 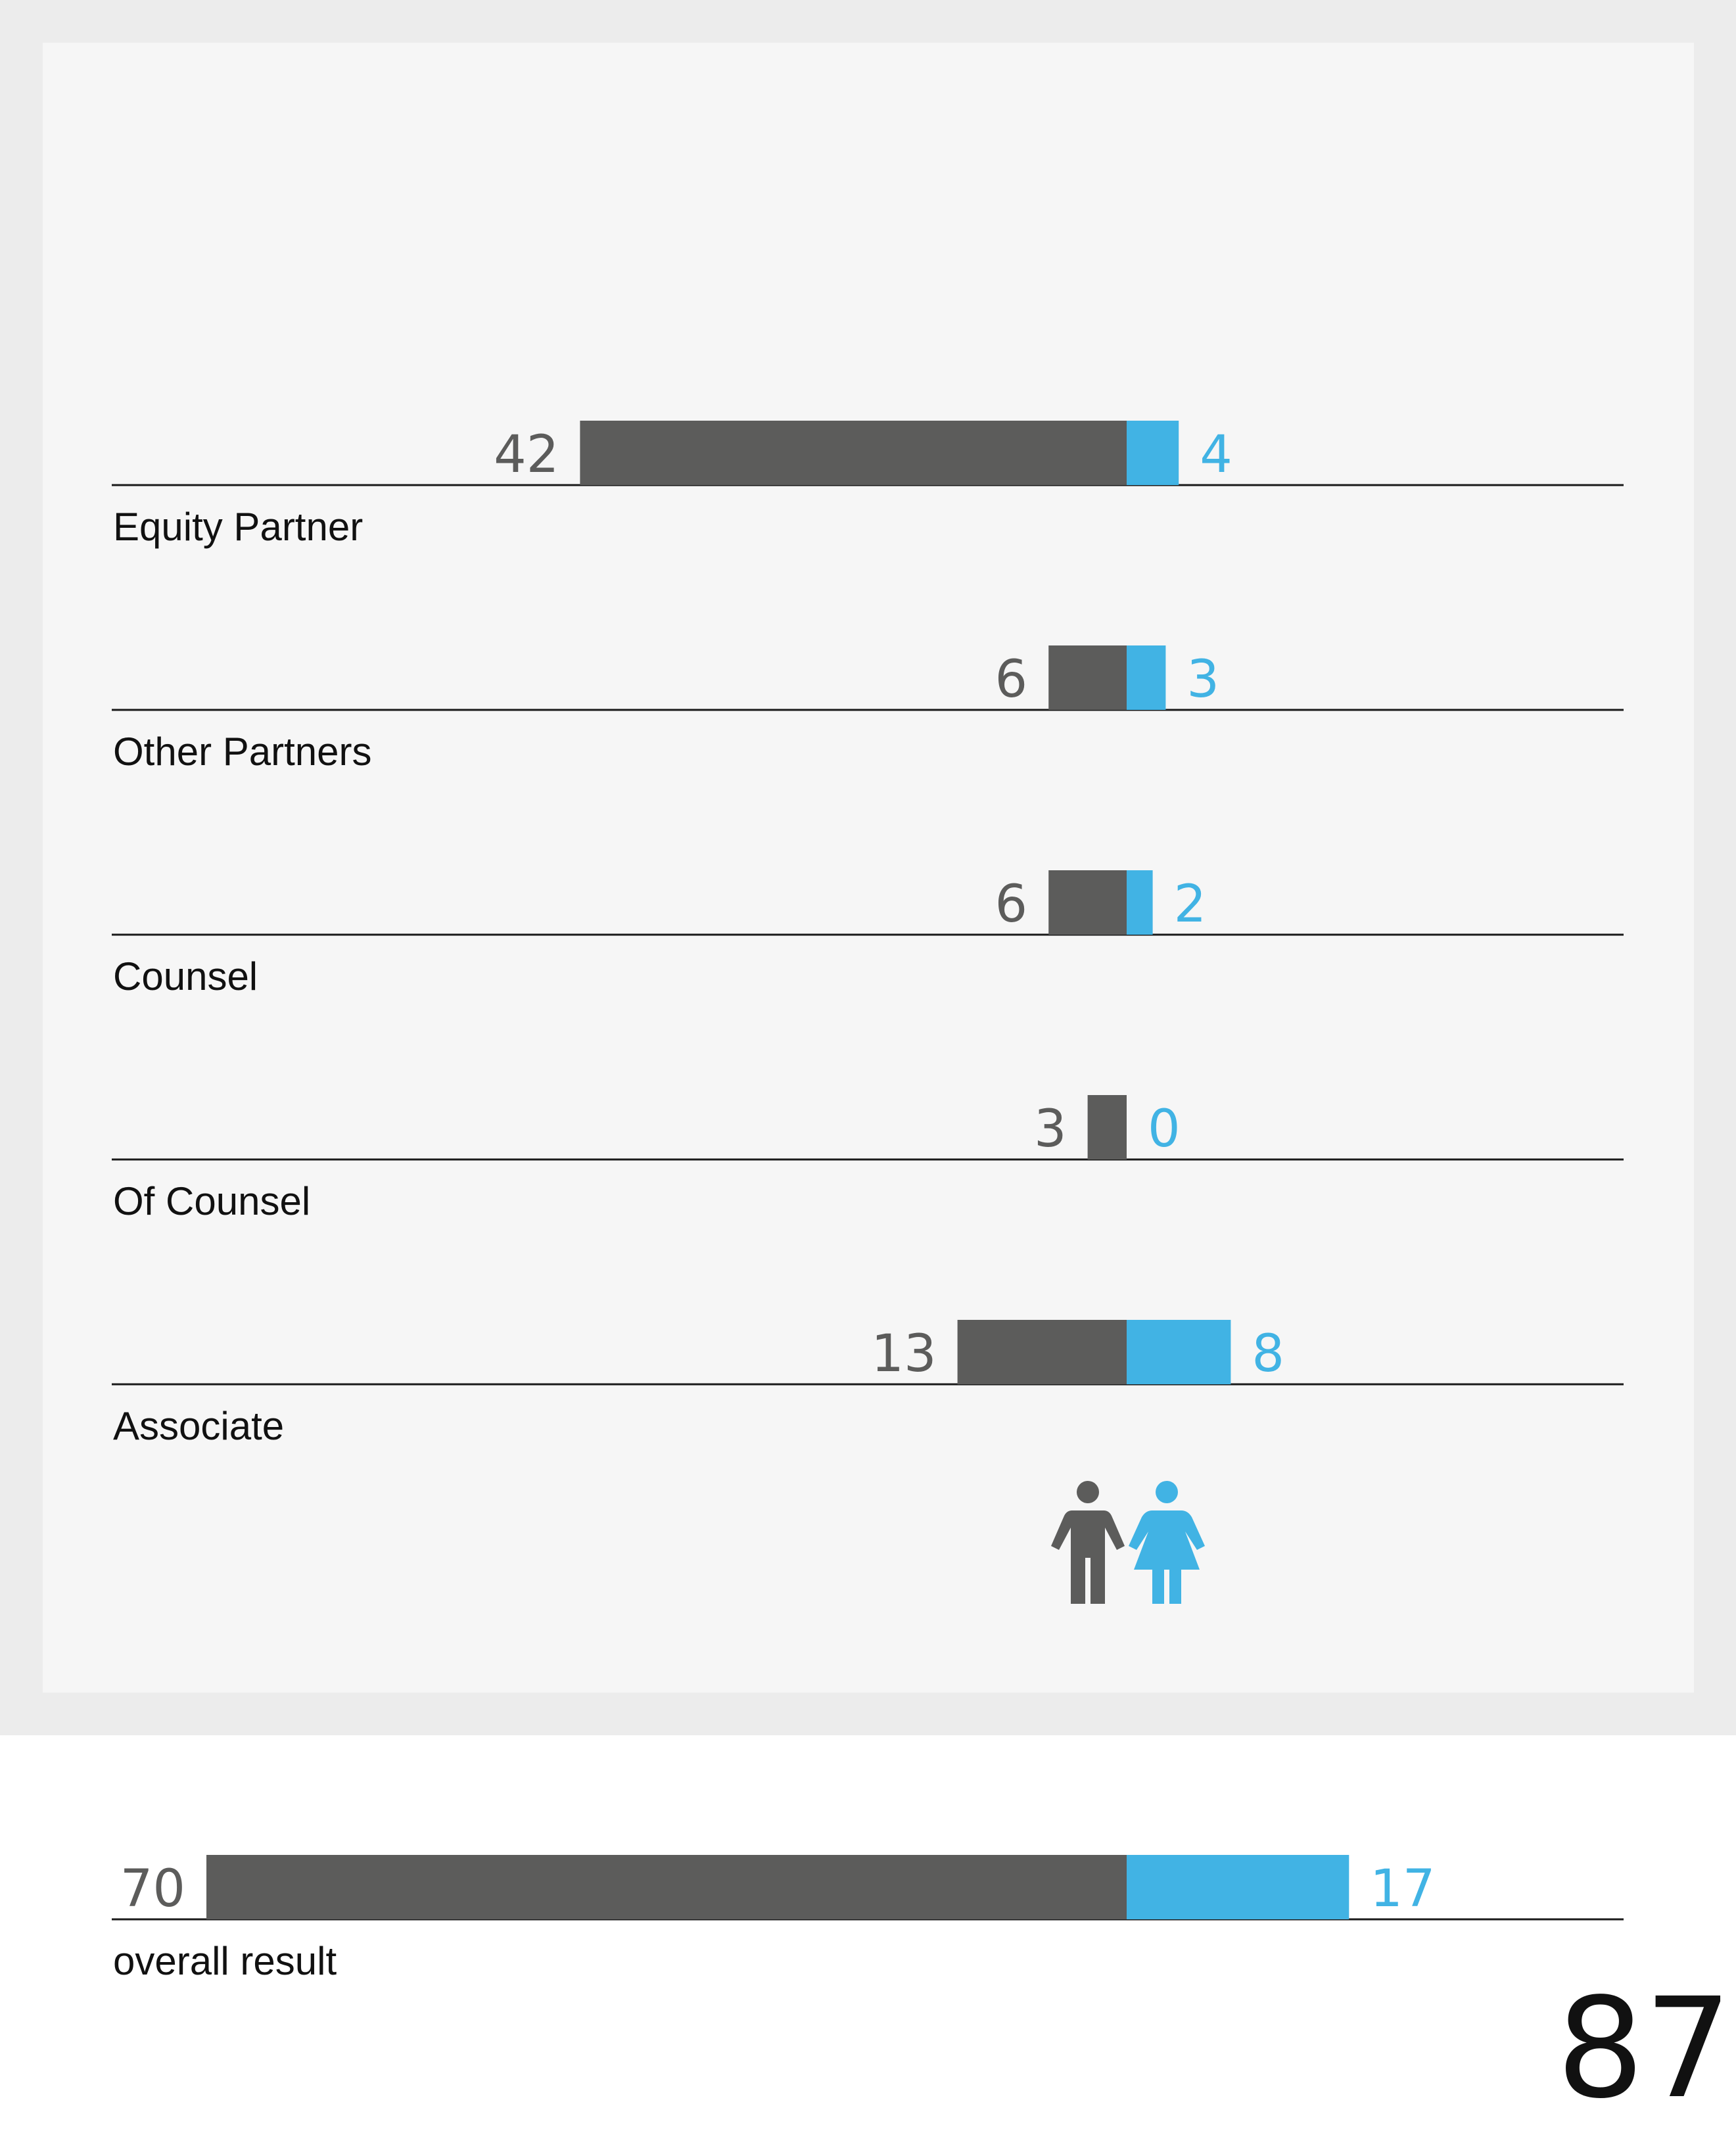 I want to click on category-label: Associate, so click(x=199, y=1426).